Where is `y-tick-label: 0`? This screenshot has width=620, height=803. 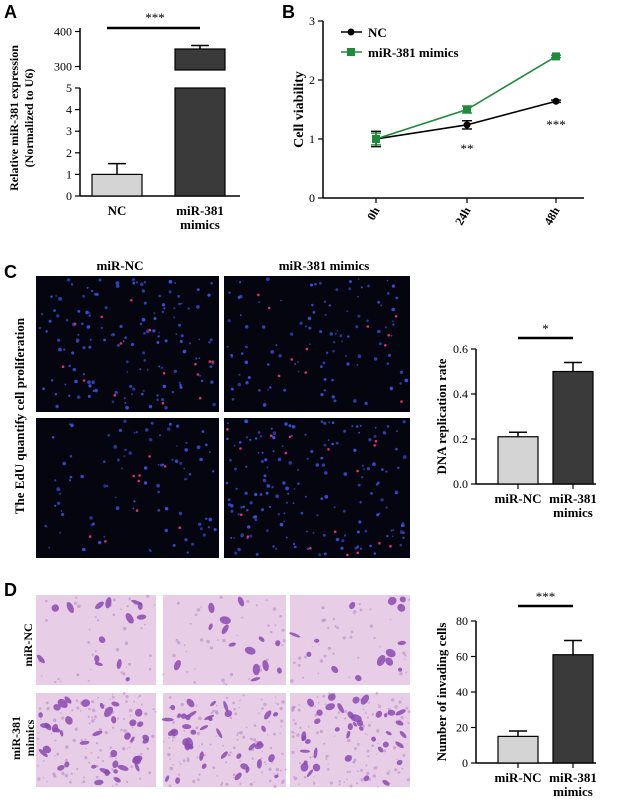 y-tick-label: 0 is located at coordinates (69, 196).